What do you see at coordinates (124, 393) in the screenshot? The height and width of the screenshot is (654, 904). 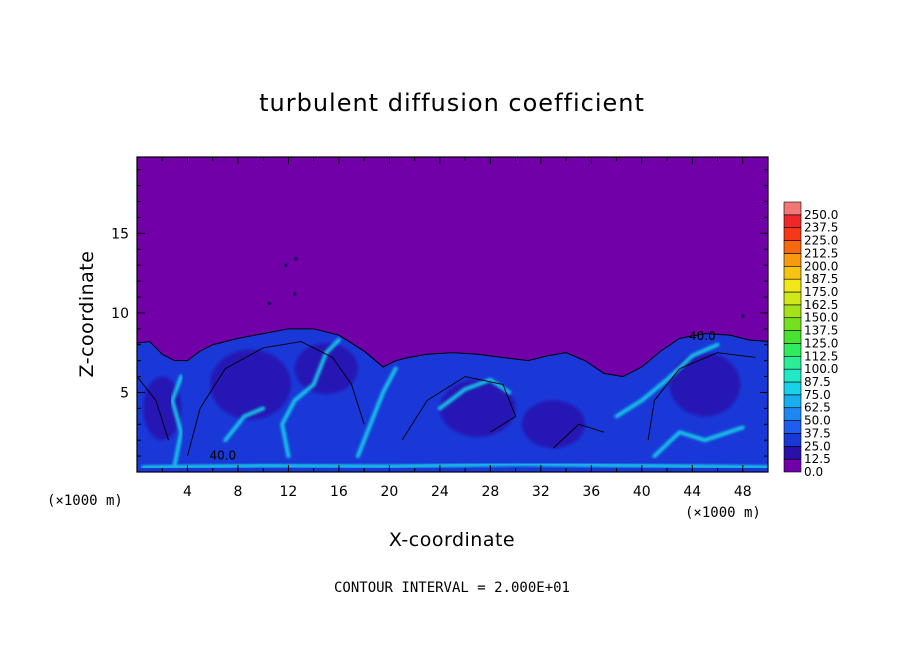 I see `y-tick-label: 5` at bounding box center [124, 393].